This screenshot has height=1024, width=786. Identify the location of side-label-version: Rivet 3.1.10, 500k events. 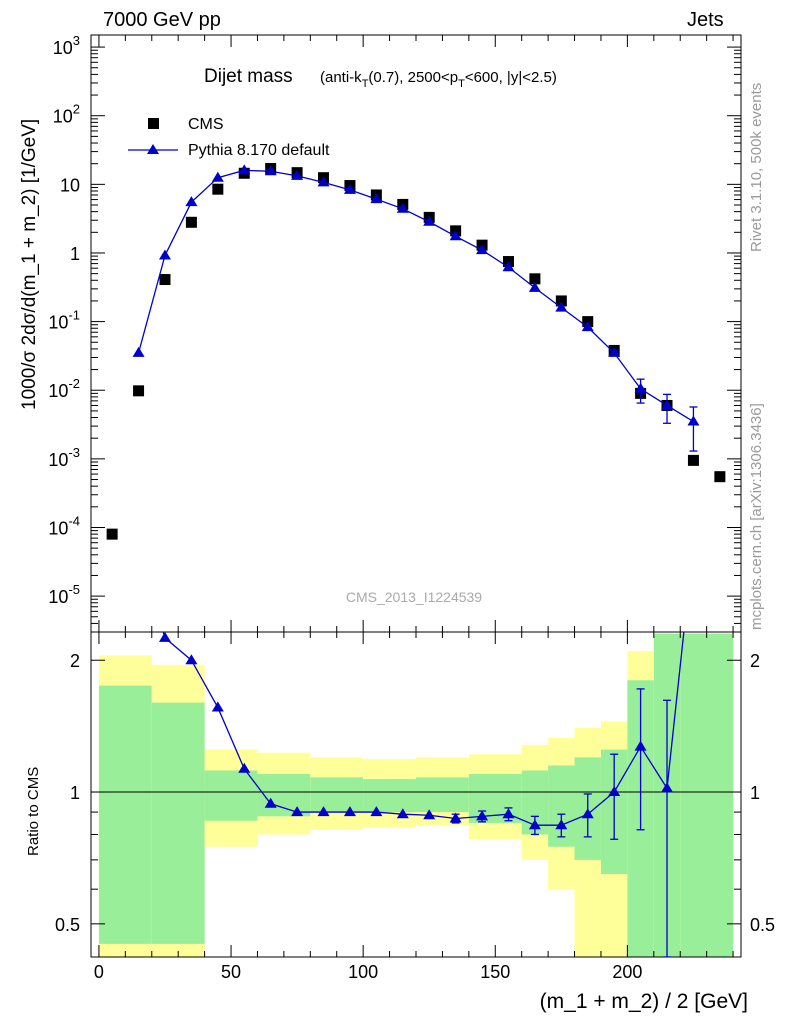
(756, 167).